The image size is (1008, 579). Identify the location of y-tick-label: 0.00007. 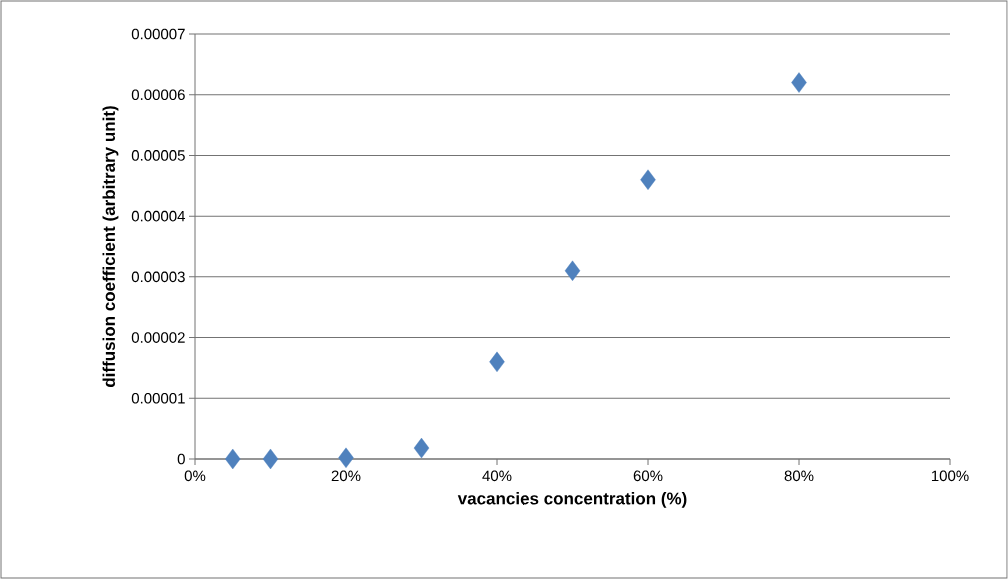
(158, 34).